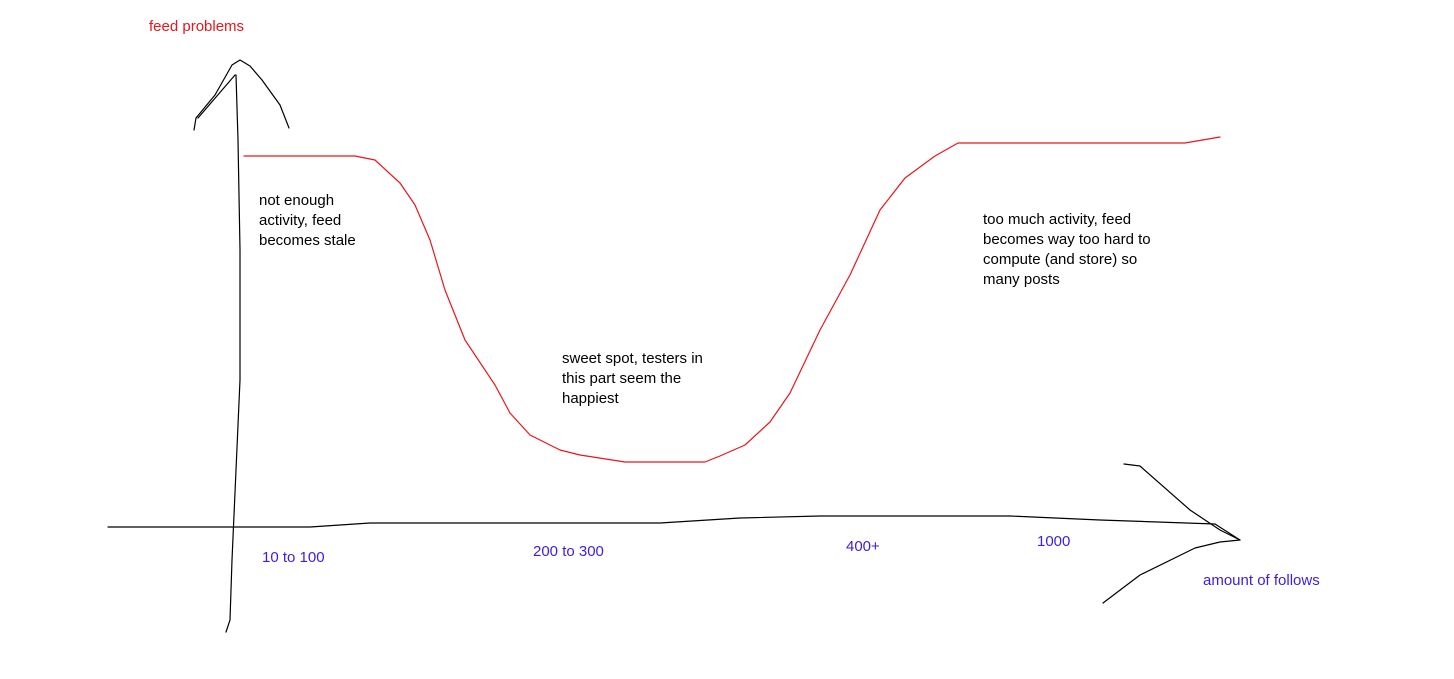 The width and height of the screenshot is (1454, 679). Describe the element at coordinates (1261, 580) in the screenshot. I see `x-axis-label: amount of follows` at that location.